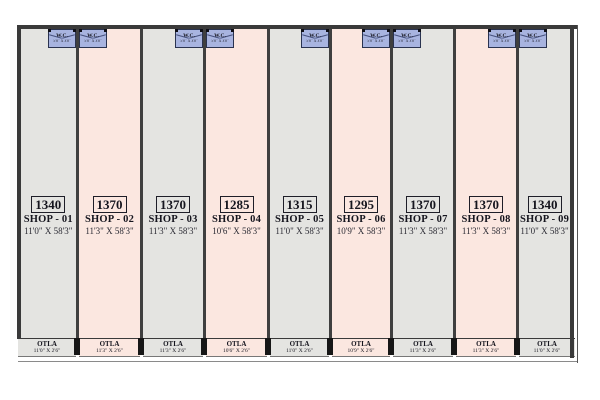 The height and width of the screenshot is (400, 600). I want to click on wc-box-shop-07: W.C. 5'0" X 3'0", so click(407, 38).